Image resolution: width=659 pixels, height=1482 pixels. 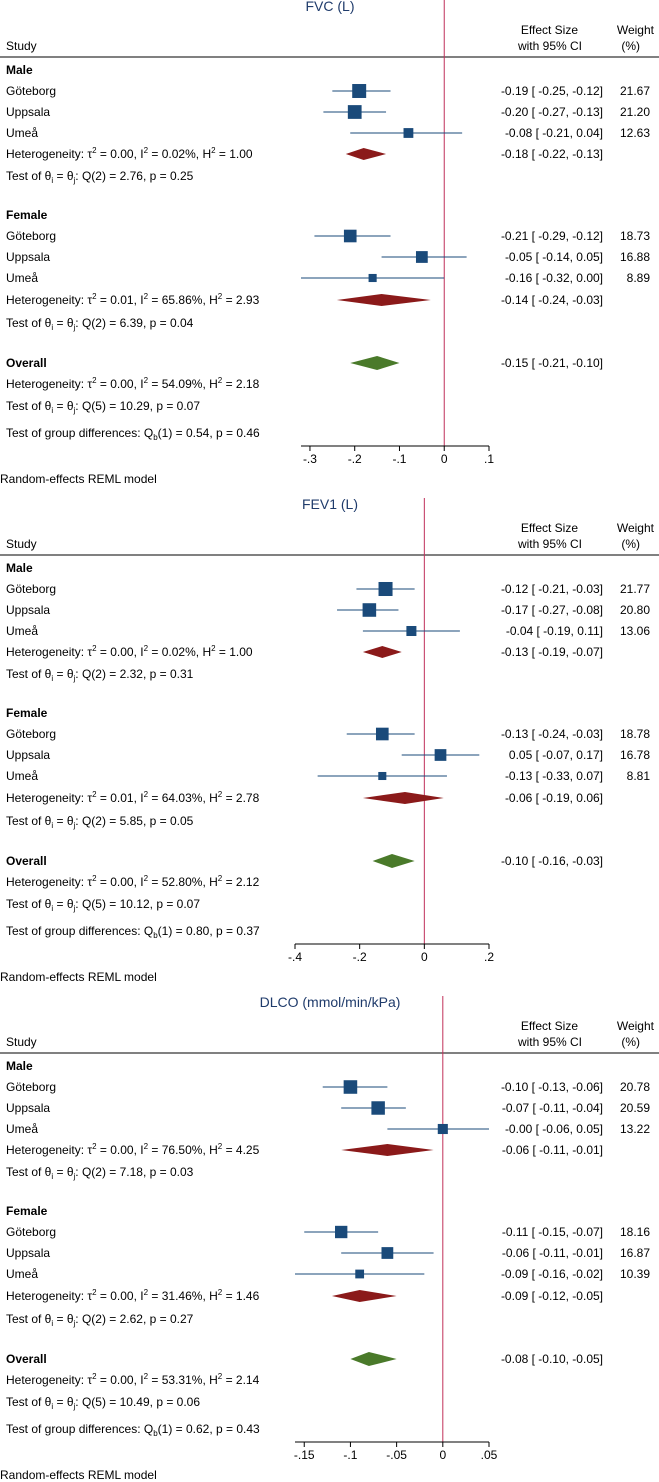 I want to click on x-tick-label: -.1, so click(x=350, y=1455).